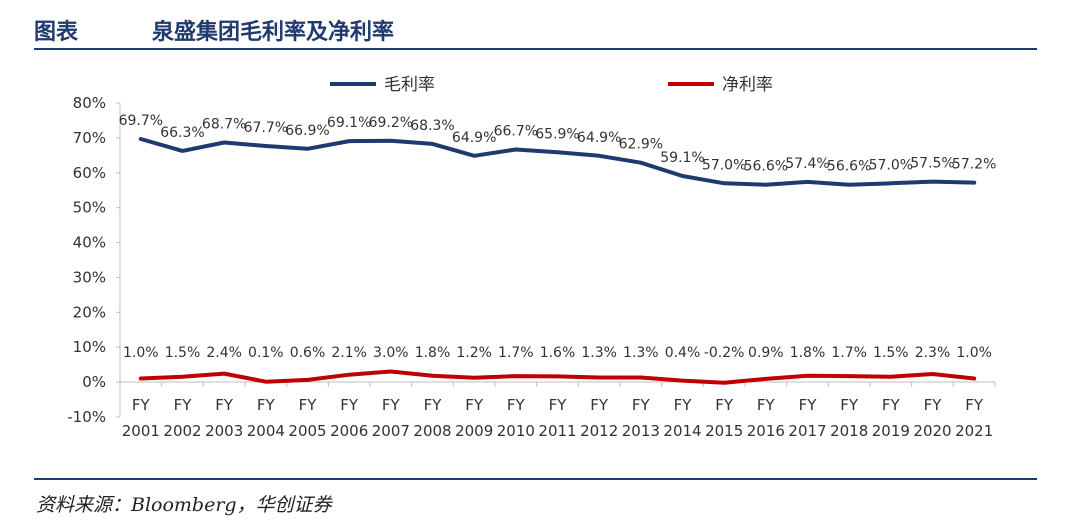  Describe the element at coordinates (349, 353) in the screenshot. I see `data-label-net: 2.1%` at that location.